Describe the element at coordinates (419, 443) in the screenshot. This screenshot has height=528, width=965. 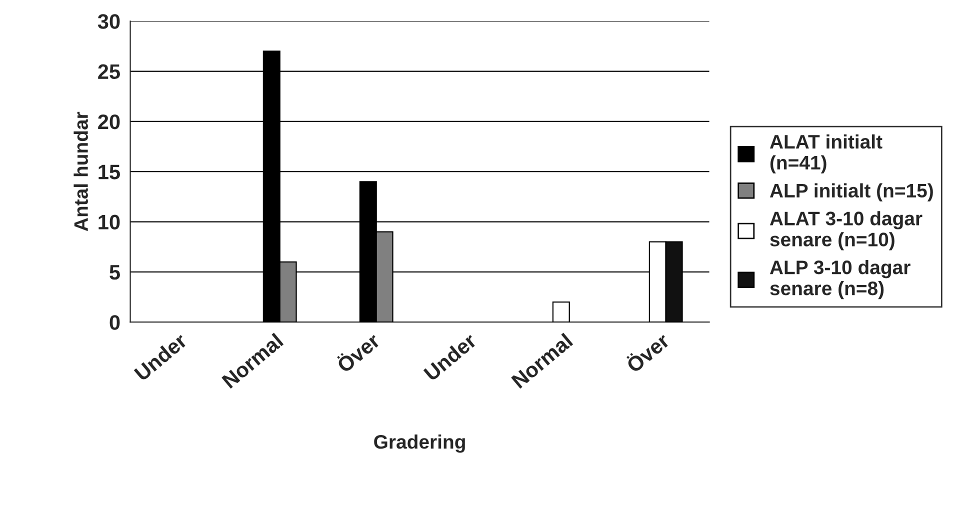
I see `x-axis-title: Gradering` at that location.